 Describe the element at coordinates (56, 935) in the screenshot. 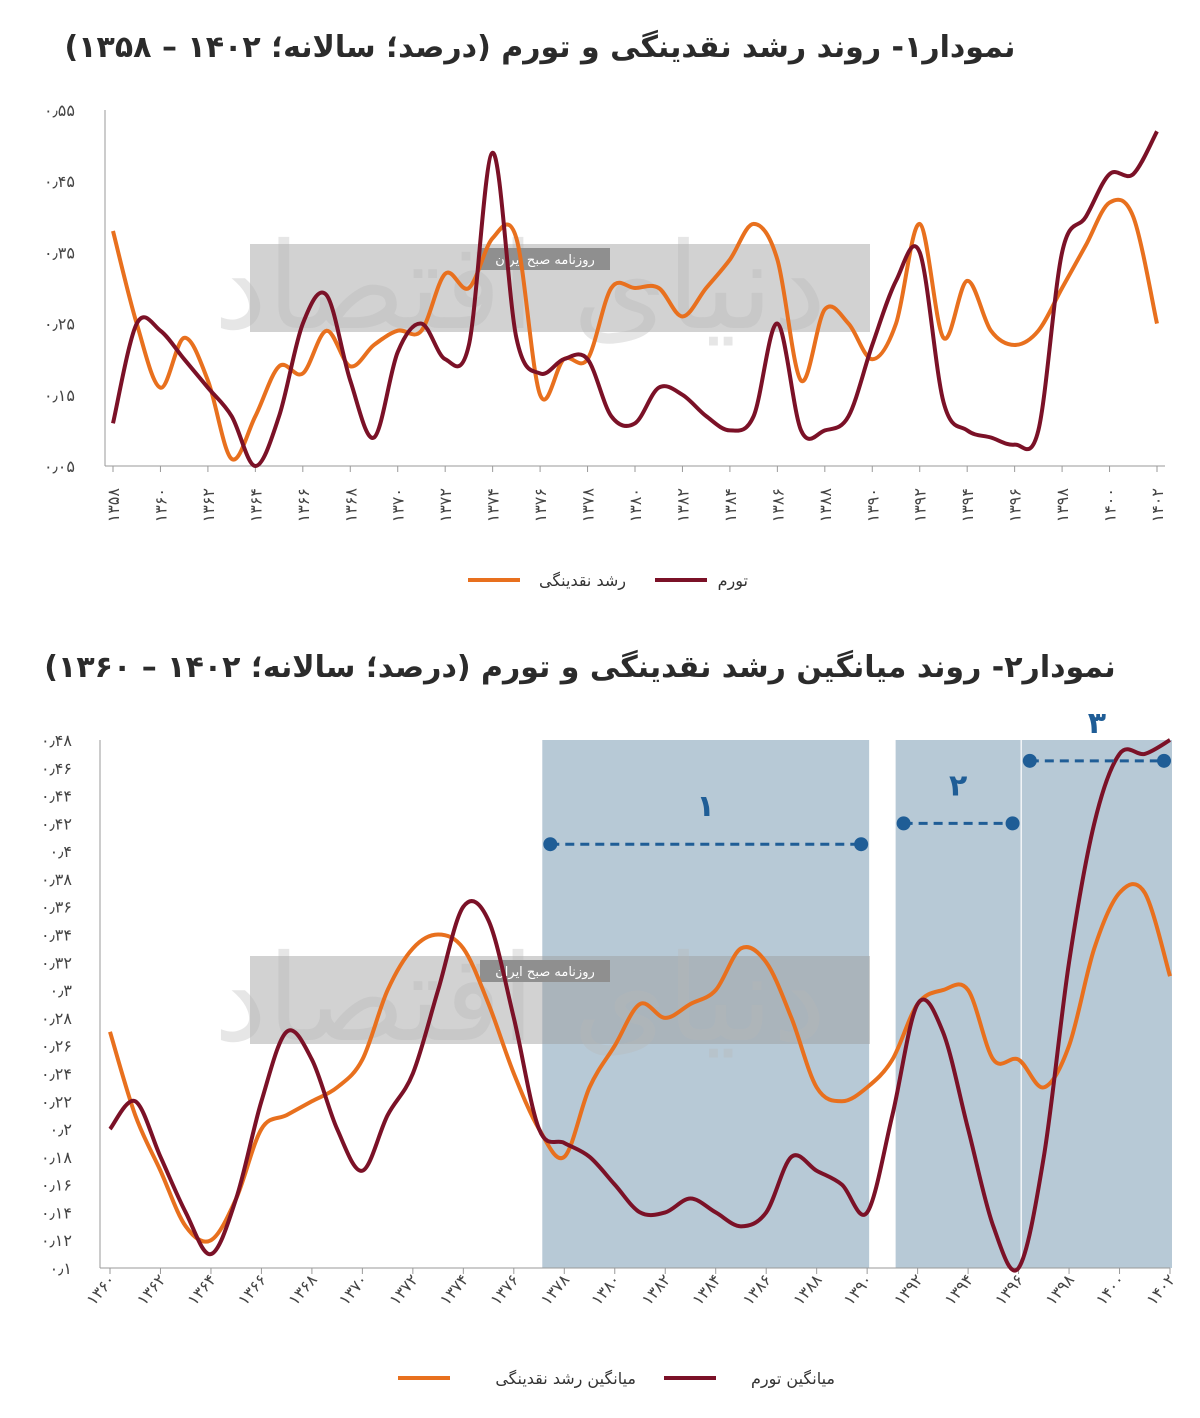

I see `y-tick-label: ۰٫۳۴` at that location.